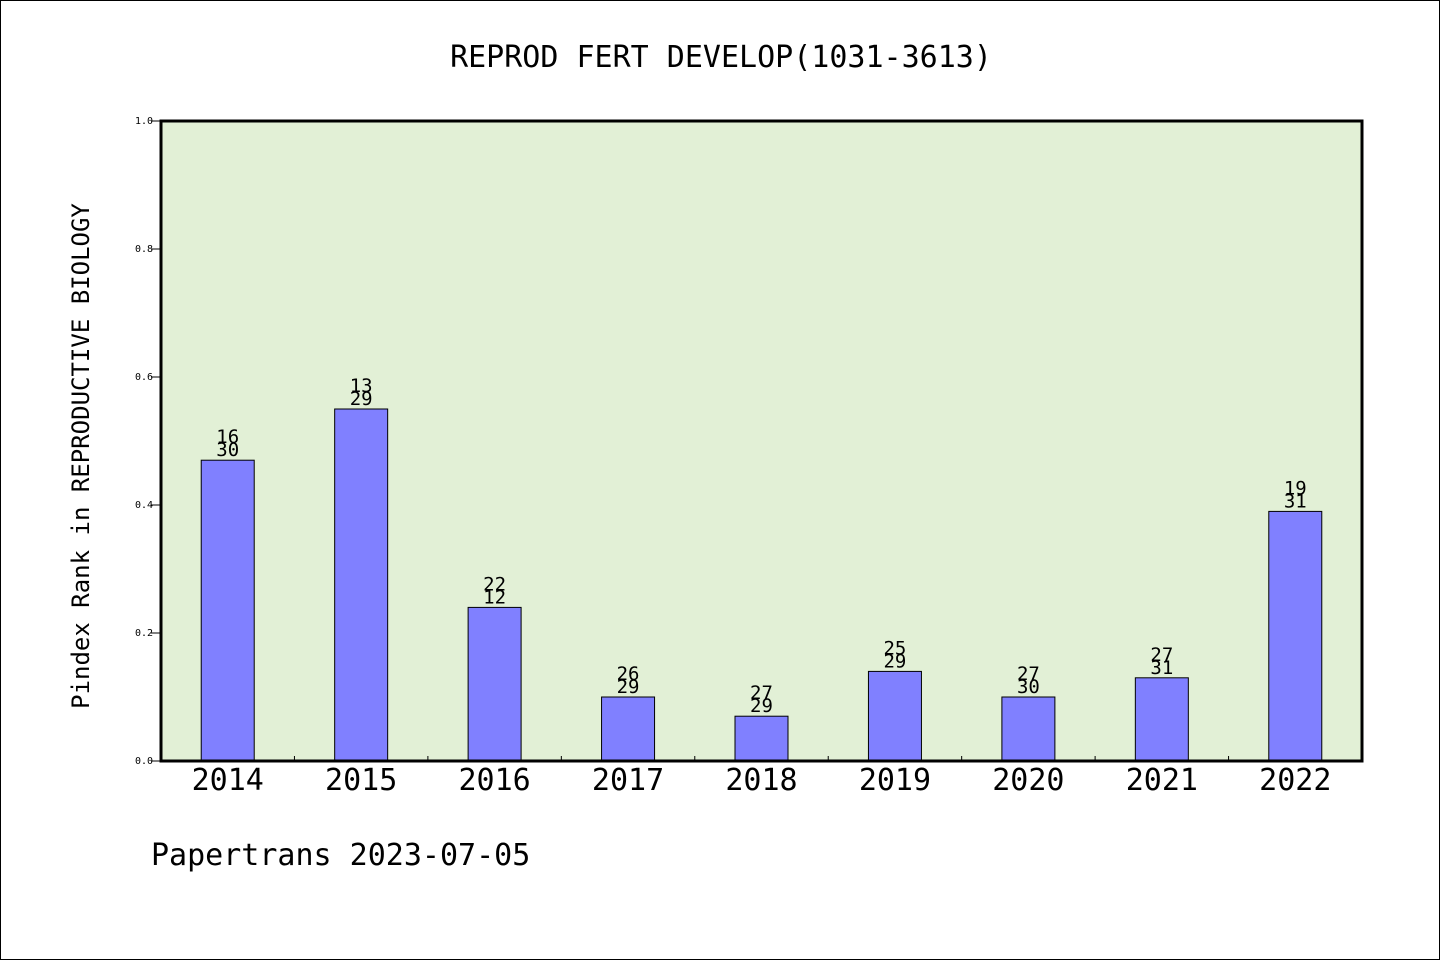 This screenshot has width=1440, height=961. Describe the element at coordinates (144, 505) in the screenshot. I see `y-tick-label: 0.4` at that location.